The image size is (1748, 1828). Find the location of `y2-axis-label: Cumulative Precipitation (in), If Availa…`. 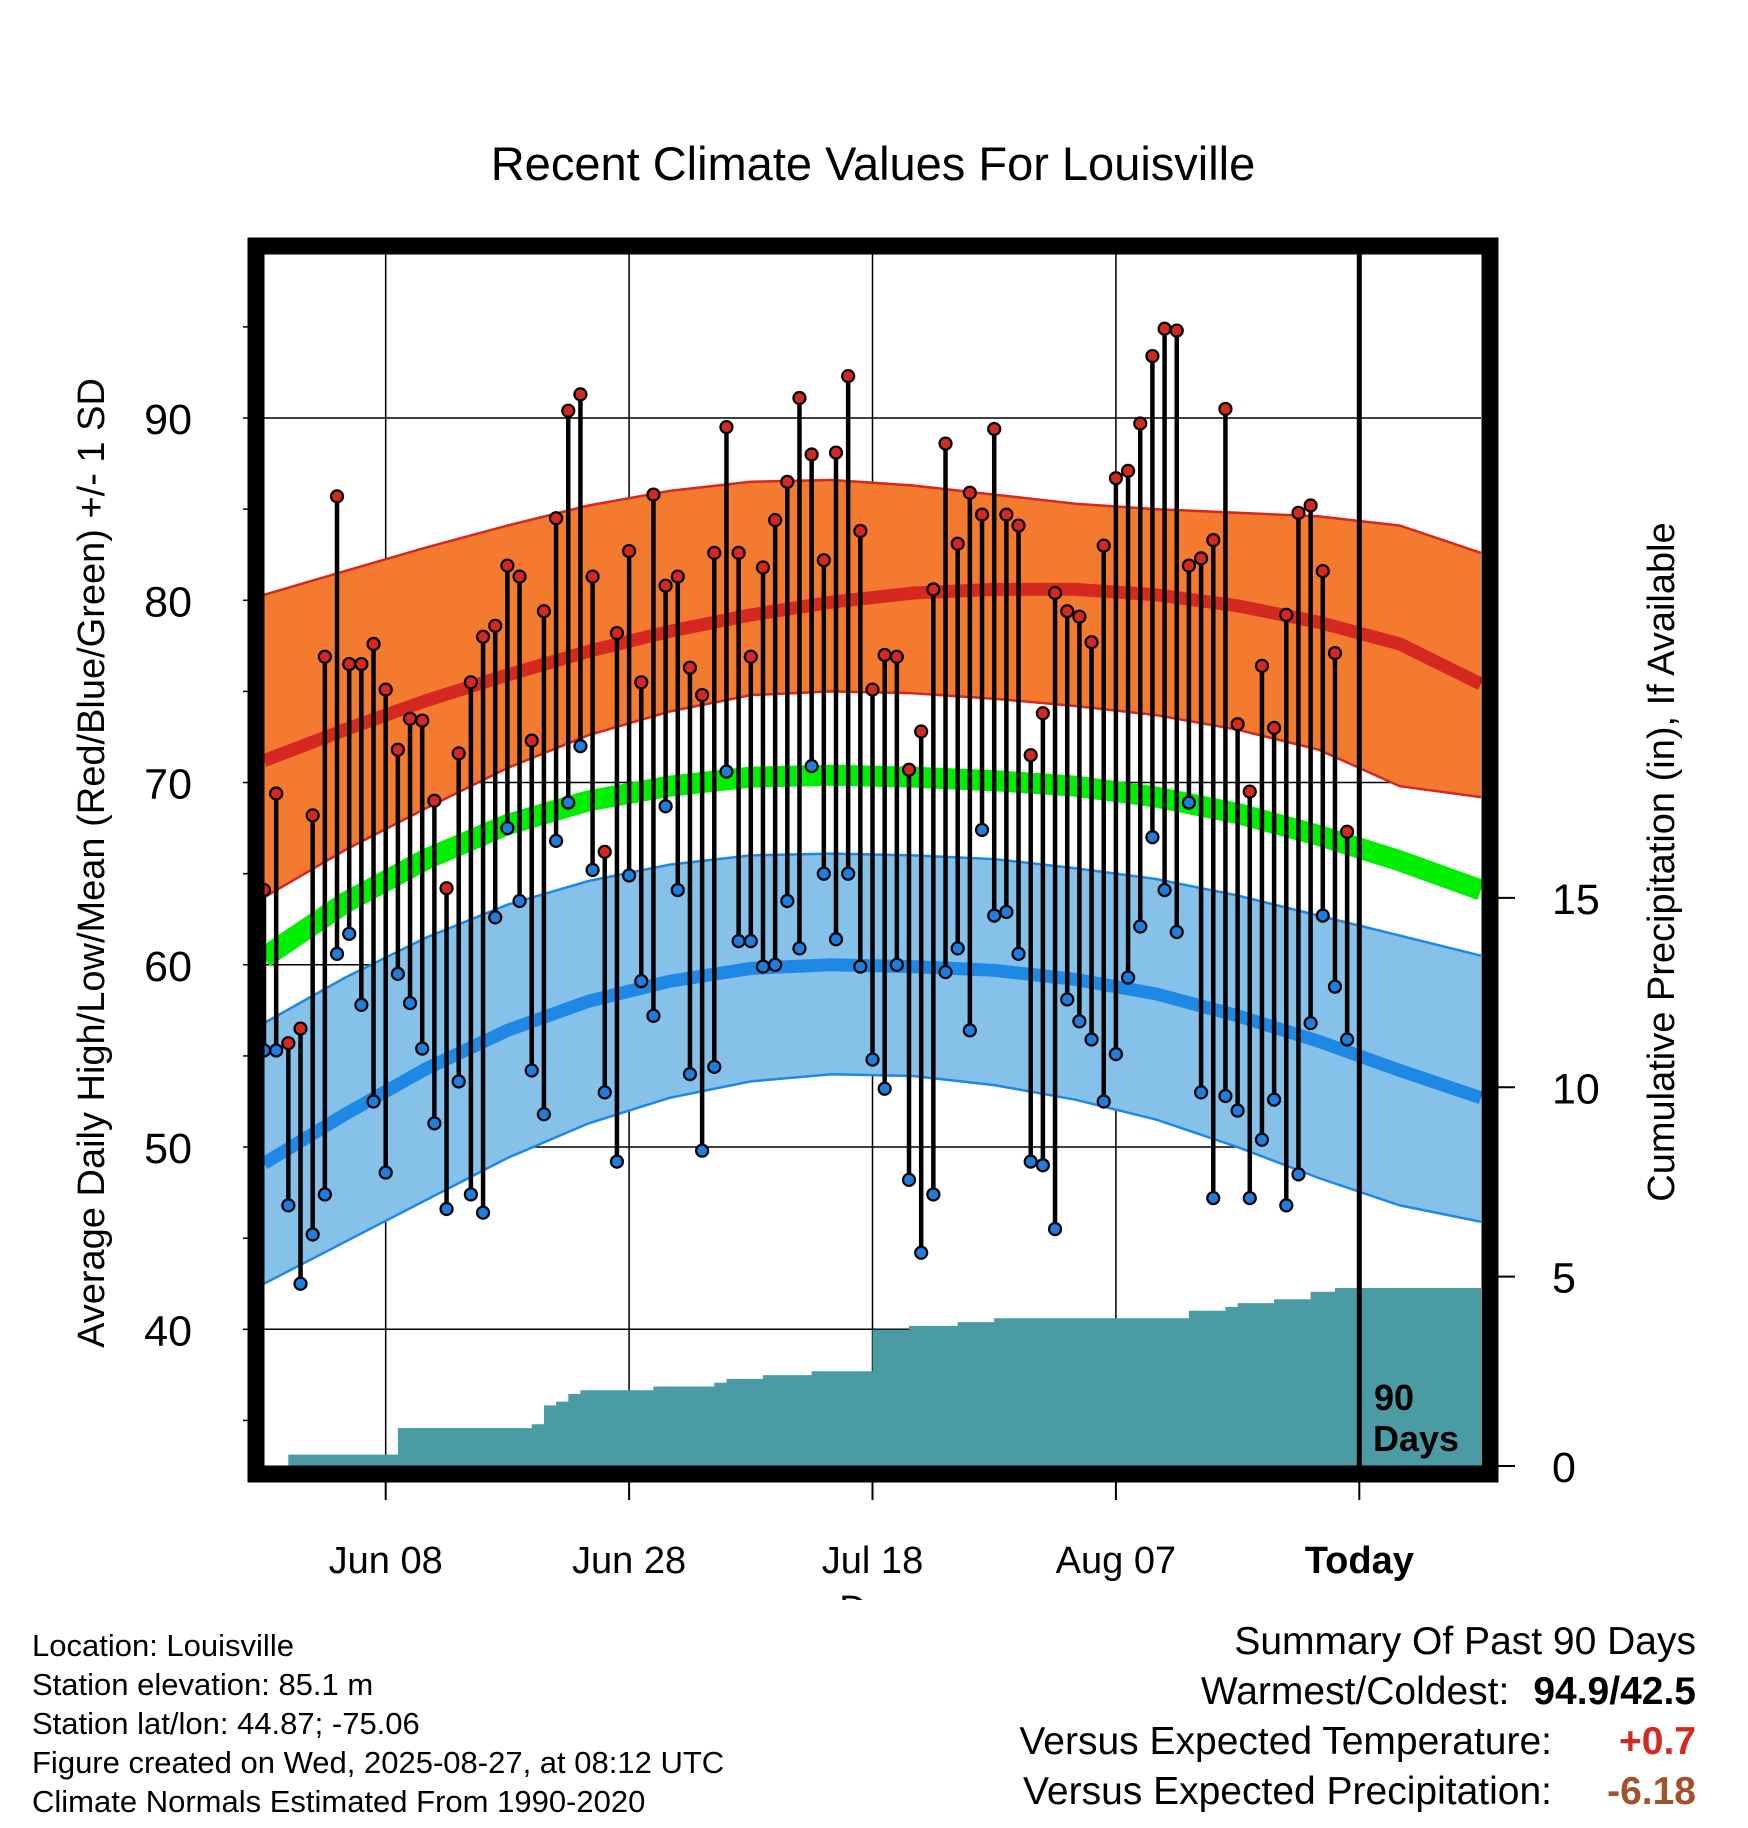

y2-axis-label: Cumulative Precipitation (in), If Availa… is located at coordinates (1662, 861).